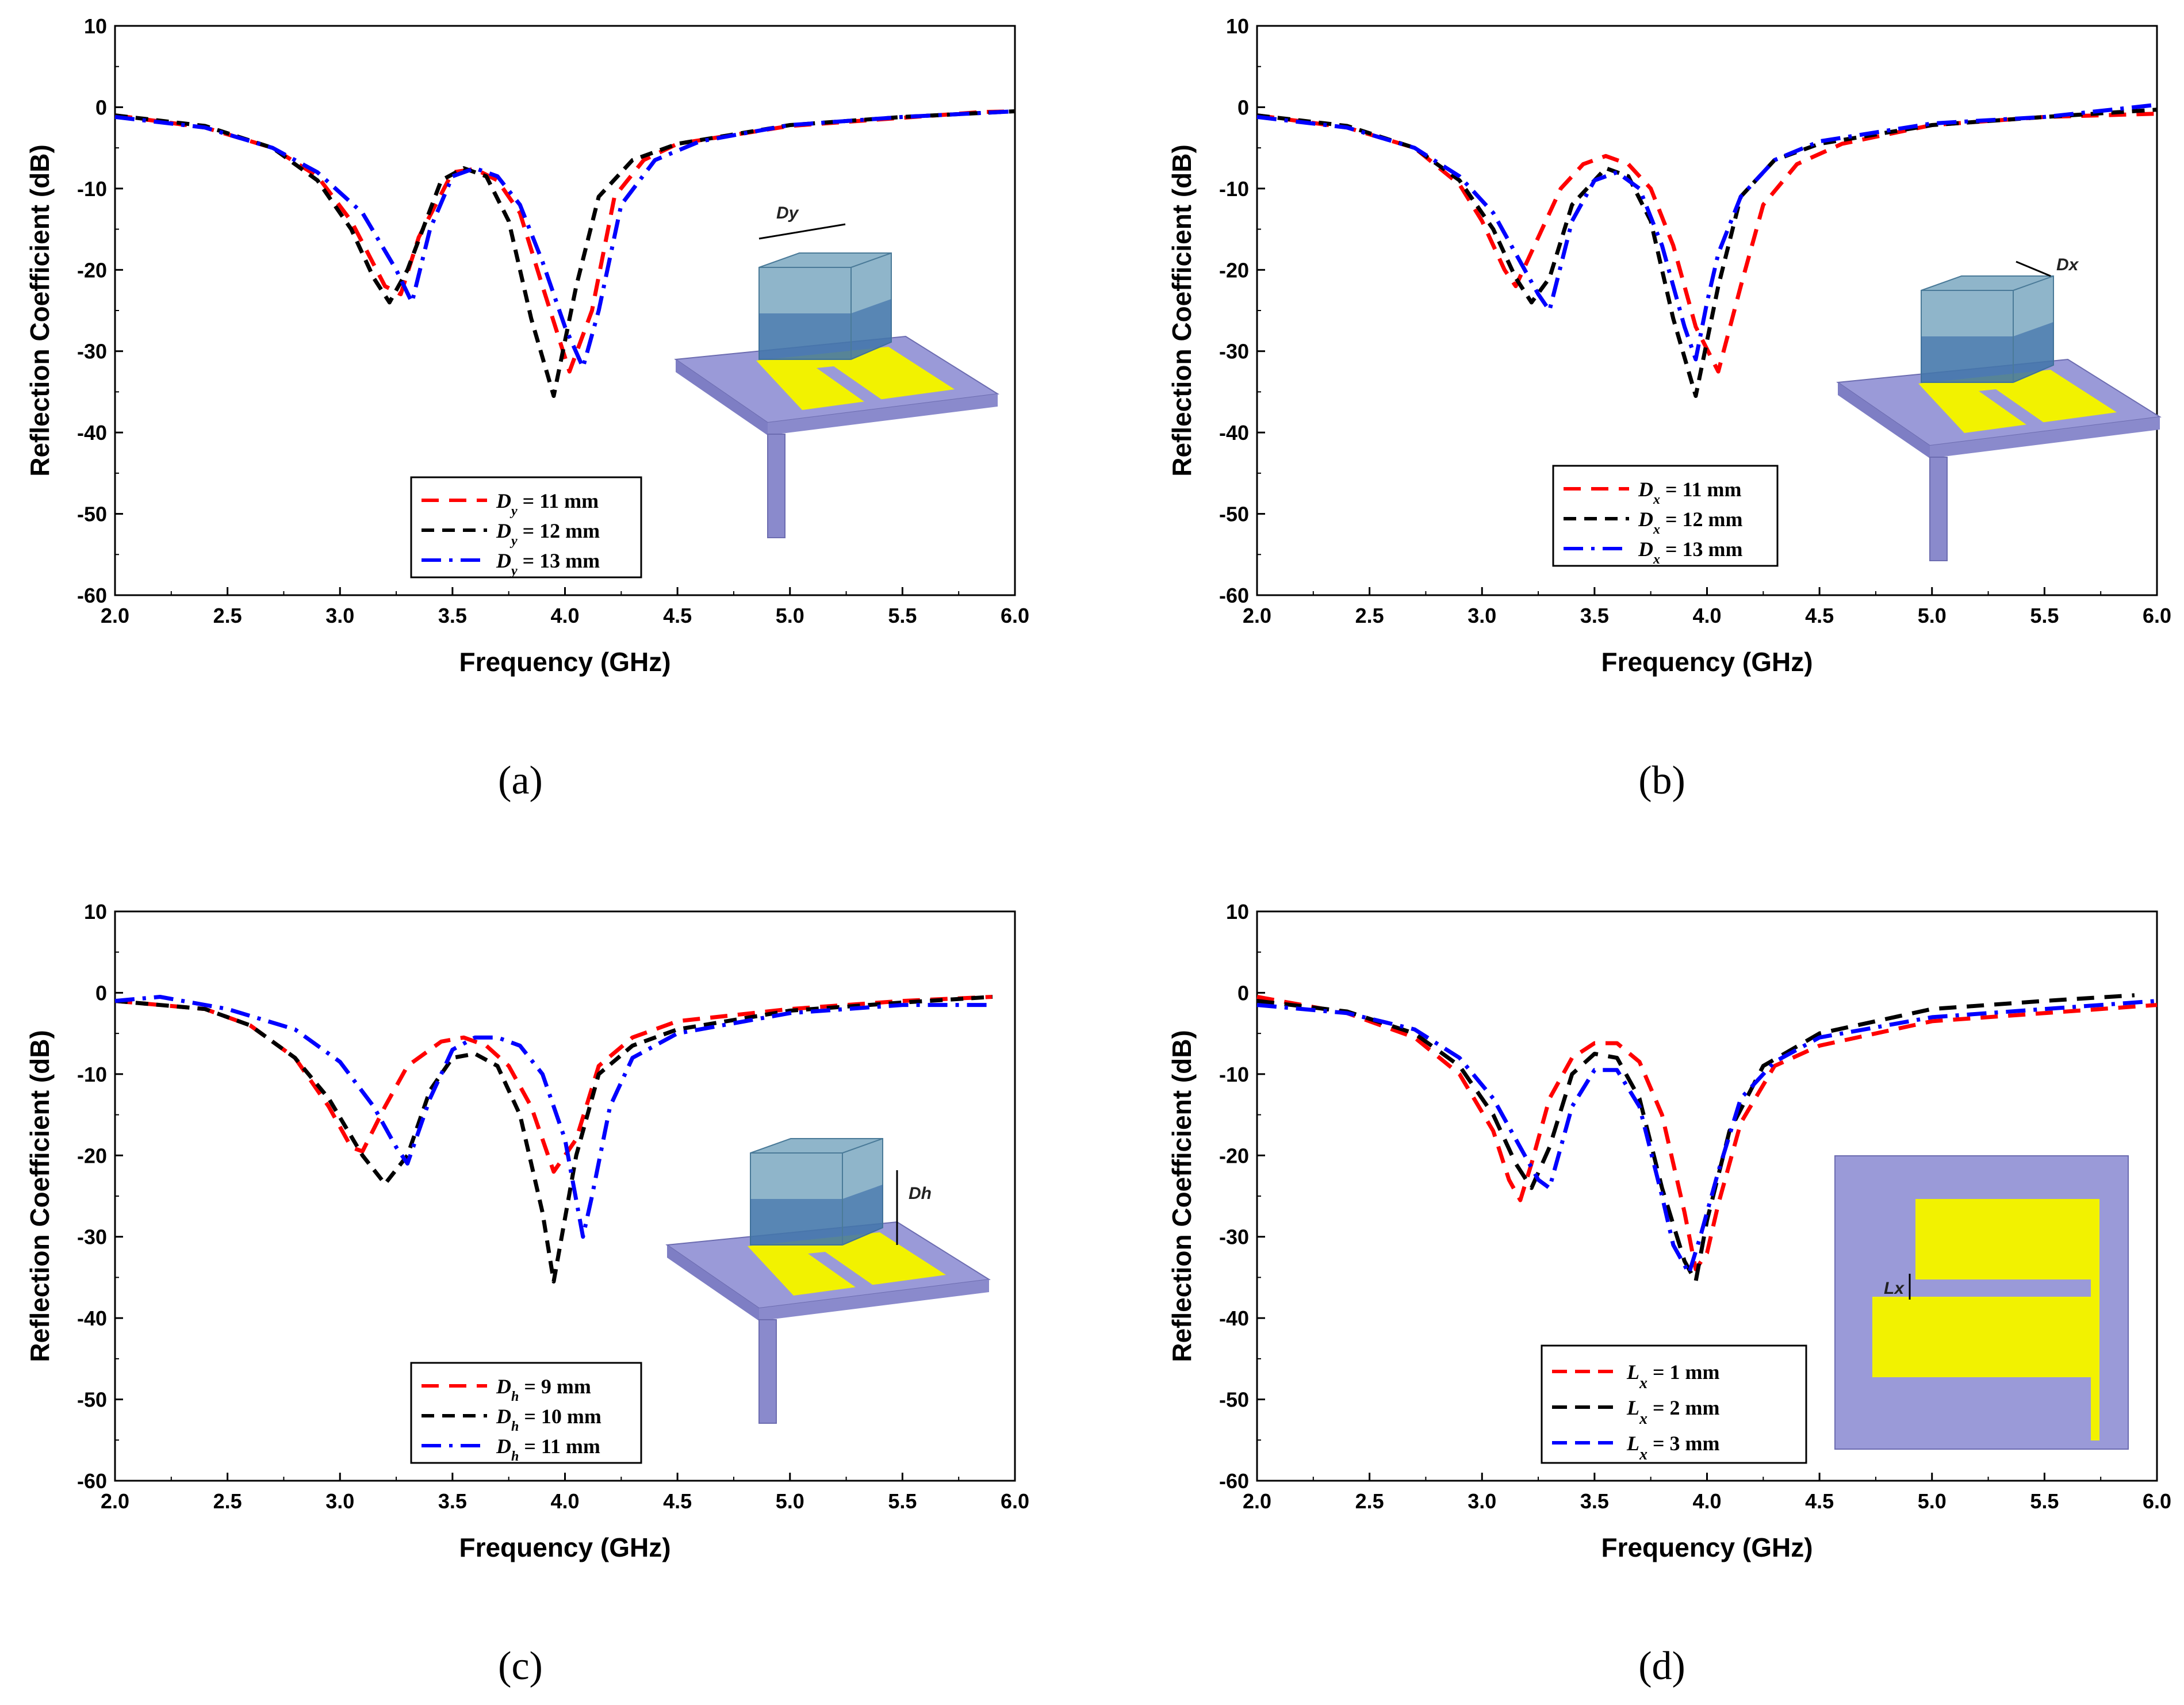 This screenshot has height=1705, width=2184. Describe the element at coordinates (1690, 552) in the screenshot. I see `legend-label-3: Dx = 13 mm` at that location.